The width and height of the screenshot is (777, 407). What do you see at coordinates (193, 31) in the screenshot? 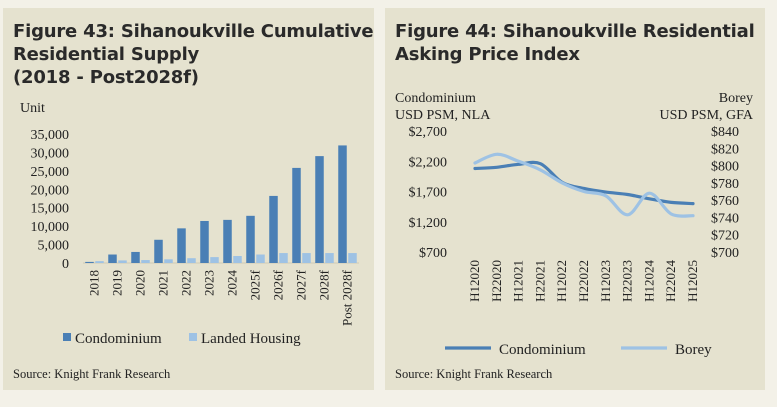
I see `figure-43-title-line1: Figure 43: Sihanoukville Cumulative` at bounding box center [193, 31].